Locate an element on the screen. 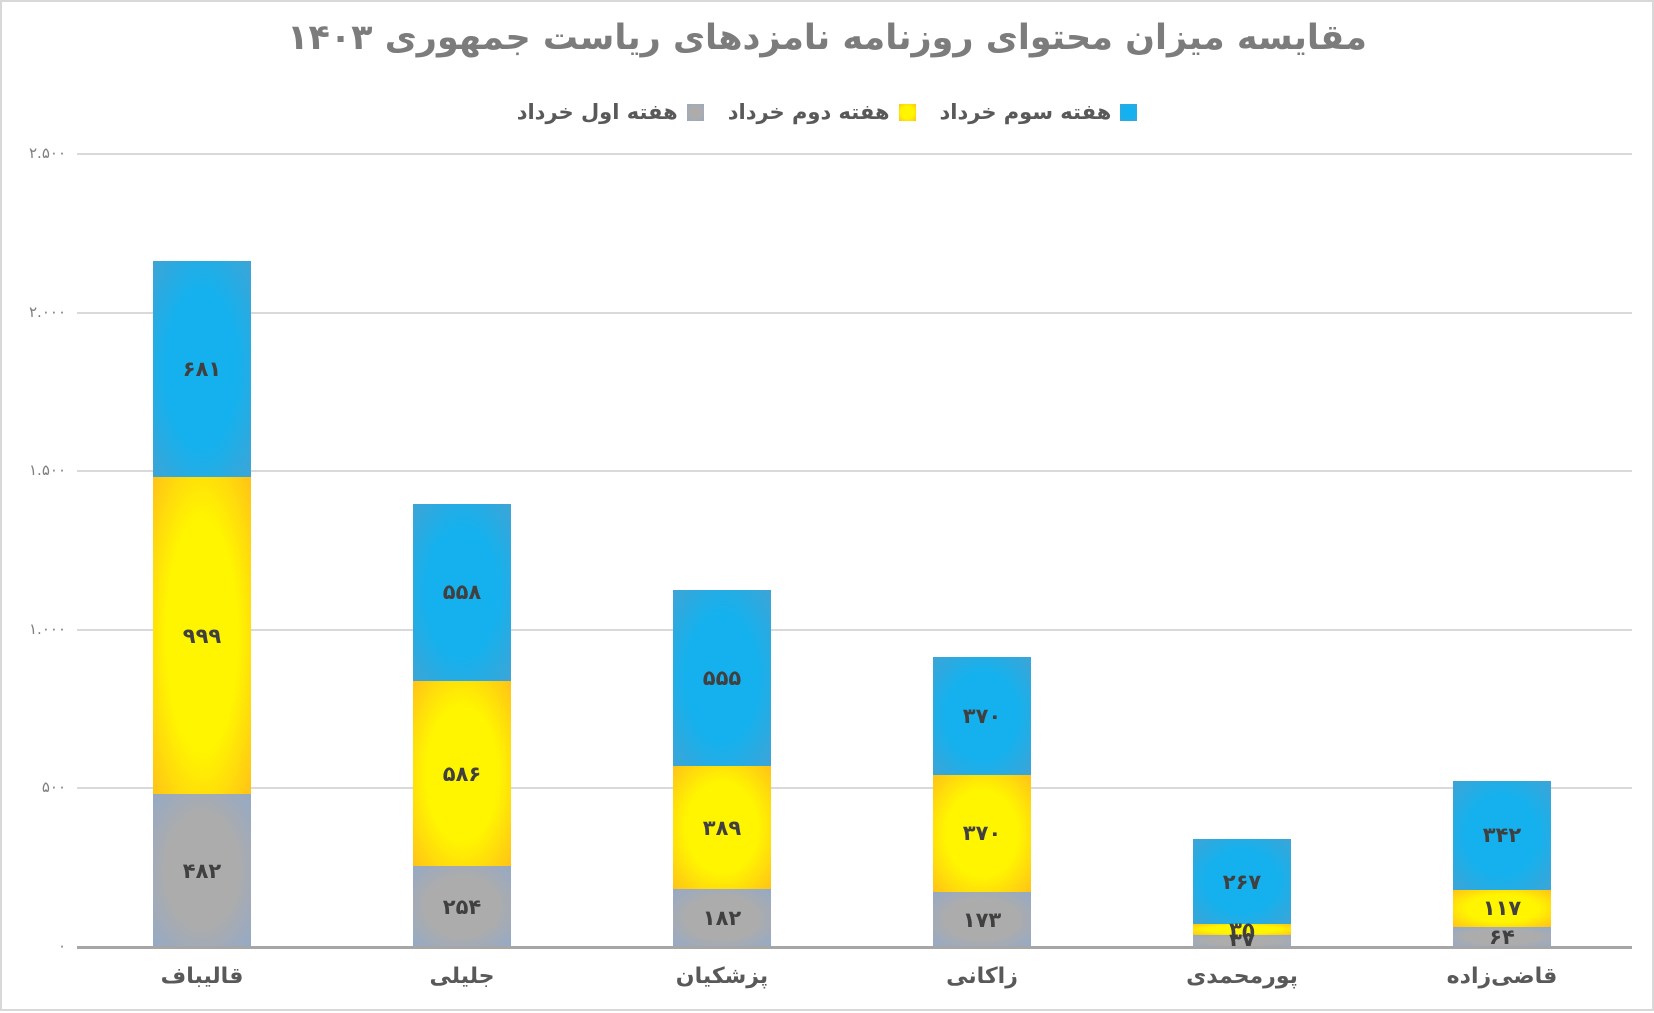  value-label: ۳۷ is located at coordinates (1242, 941).